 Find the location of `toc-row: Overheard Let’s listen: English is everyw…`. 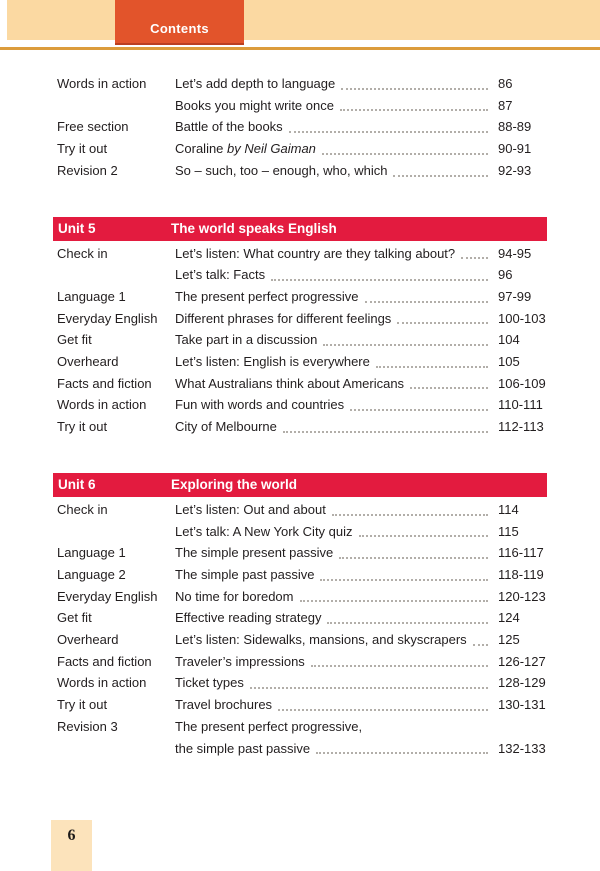

toc-row: Overheard Let’s listen: English is everyw… is located at coordinates (300, 362).